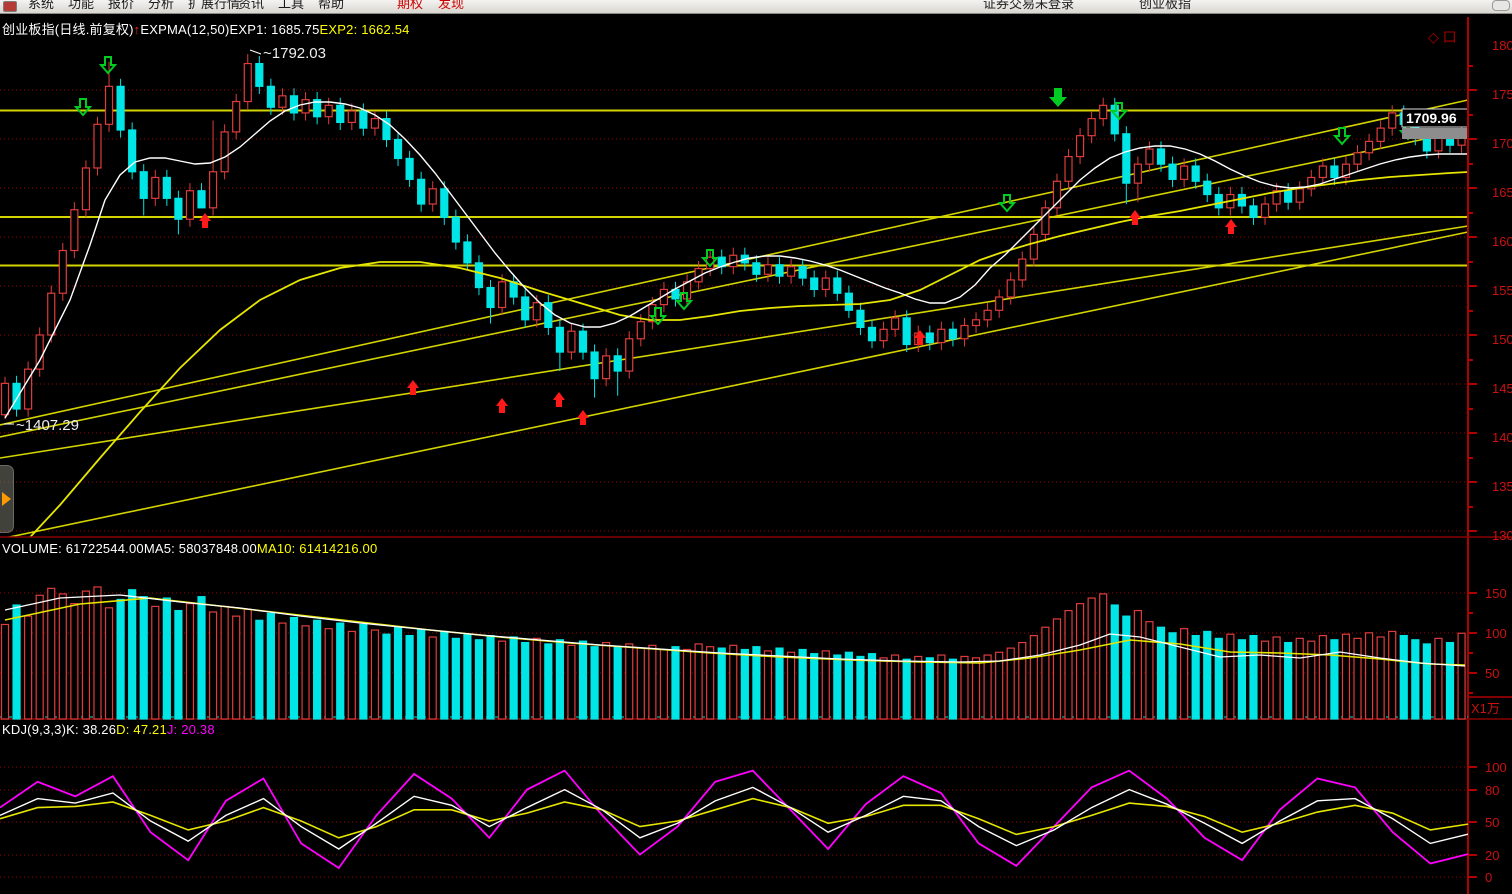 The width and height of the screenshot is (1512, 894). What do you see at coordinates (1058, 97) in the screenshot?
I see `sell-signal-arrow` at bounding box center [1058, 97].